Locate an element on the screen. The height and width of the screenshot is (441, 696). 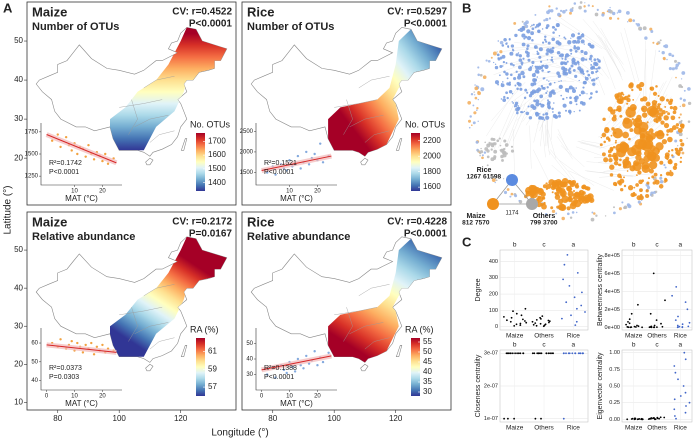
panel-label: A is located at coordinates (8, 7).